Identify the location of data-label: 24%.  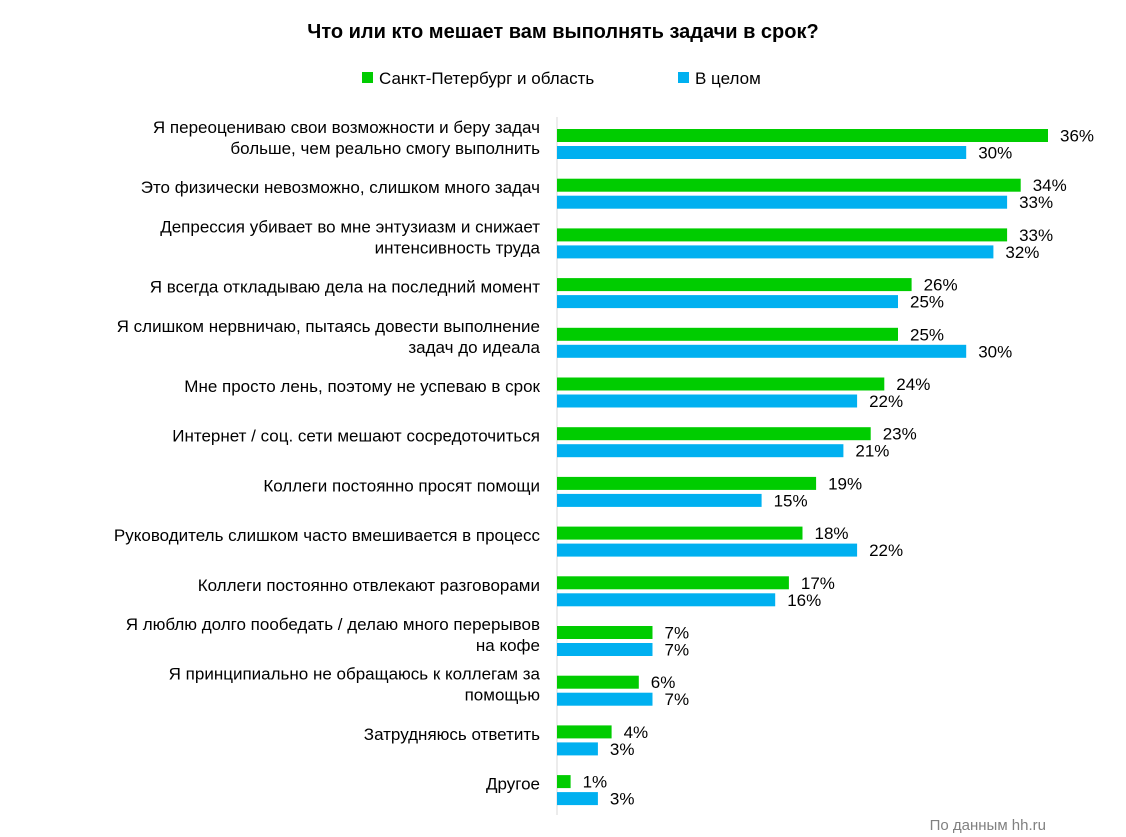
(913, 384).